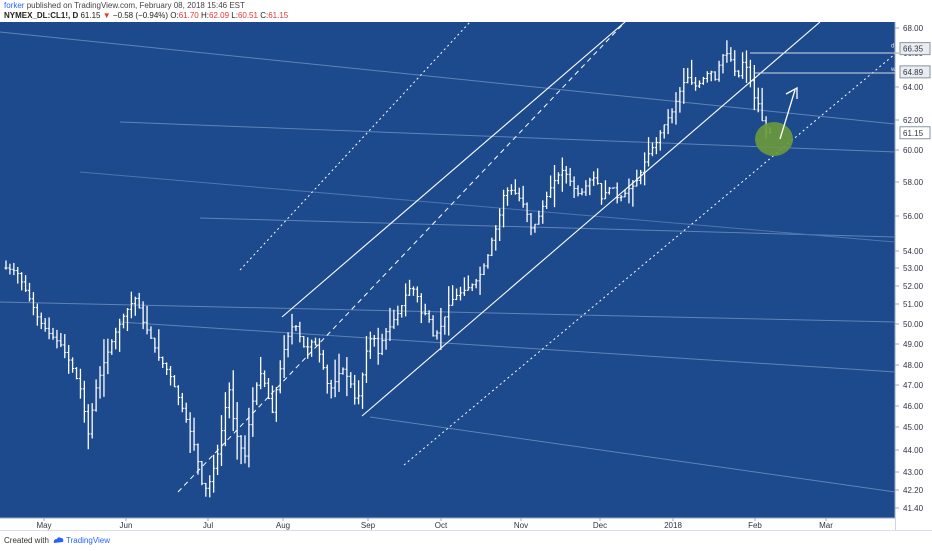 Image resolution: width=932 pixels, height=551 pixels. What do you see at coordinates (913, 324) in the screenshot?
I see `y-tick-label: 50.00` at bounding box center [913, 324].